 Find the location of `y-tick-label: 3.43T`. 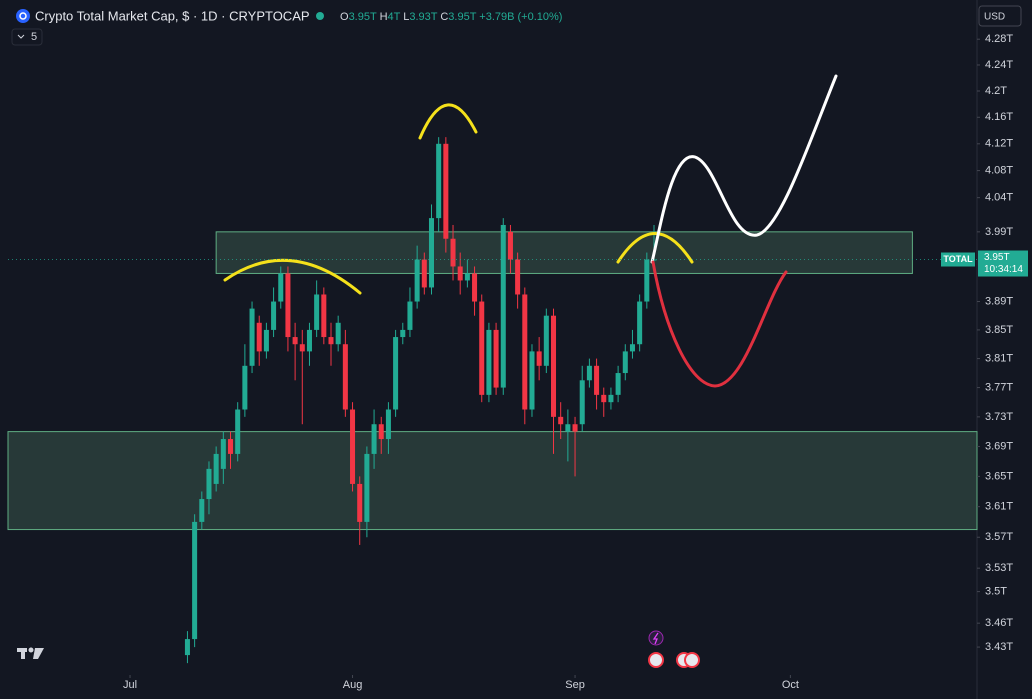

y-tick-label: 3.43T is located at coordinates (999, 647).